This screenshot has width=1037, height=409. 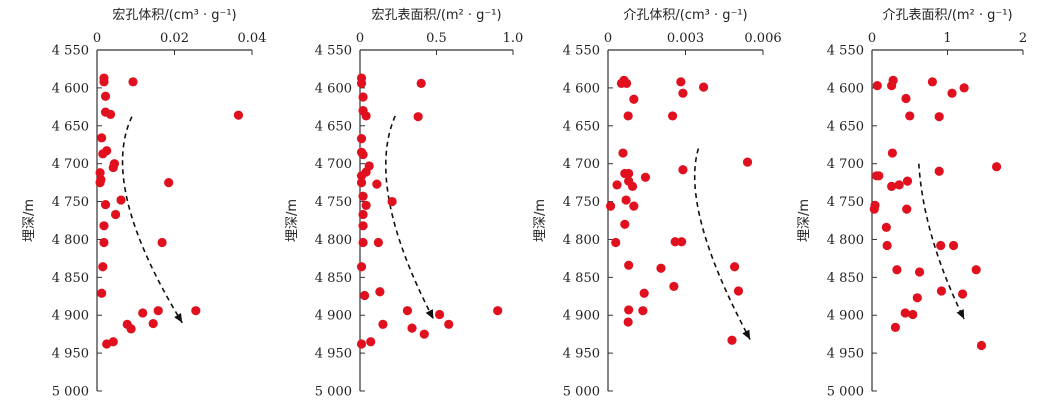 I want to click on chart-title: 介孔表面积/(m² · g⁻¹), so click(x=947, y=15).